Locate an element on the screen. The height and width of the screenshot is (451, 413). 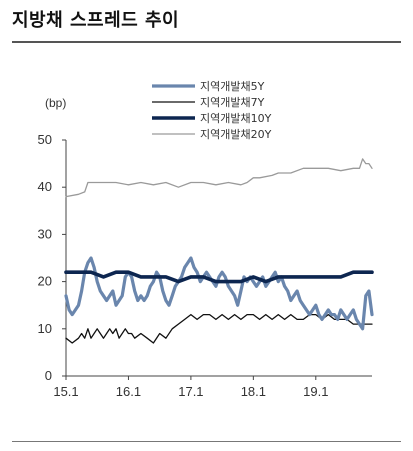
y-tick-label: 50 is located at coordinates (45, 139).